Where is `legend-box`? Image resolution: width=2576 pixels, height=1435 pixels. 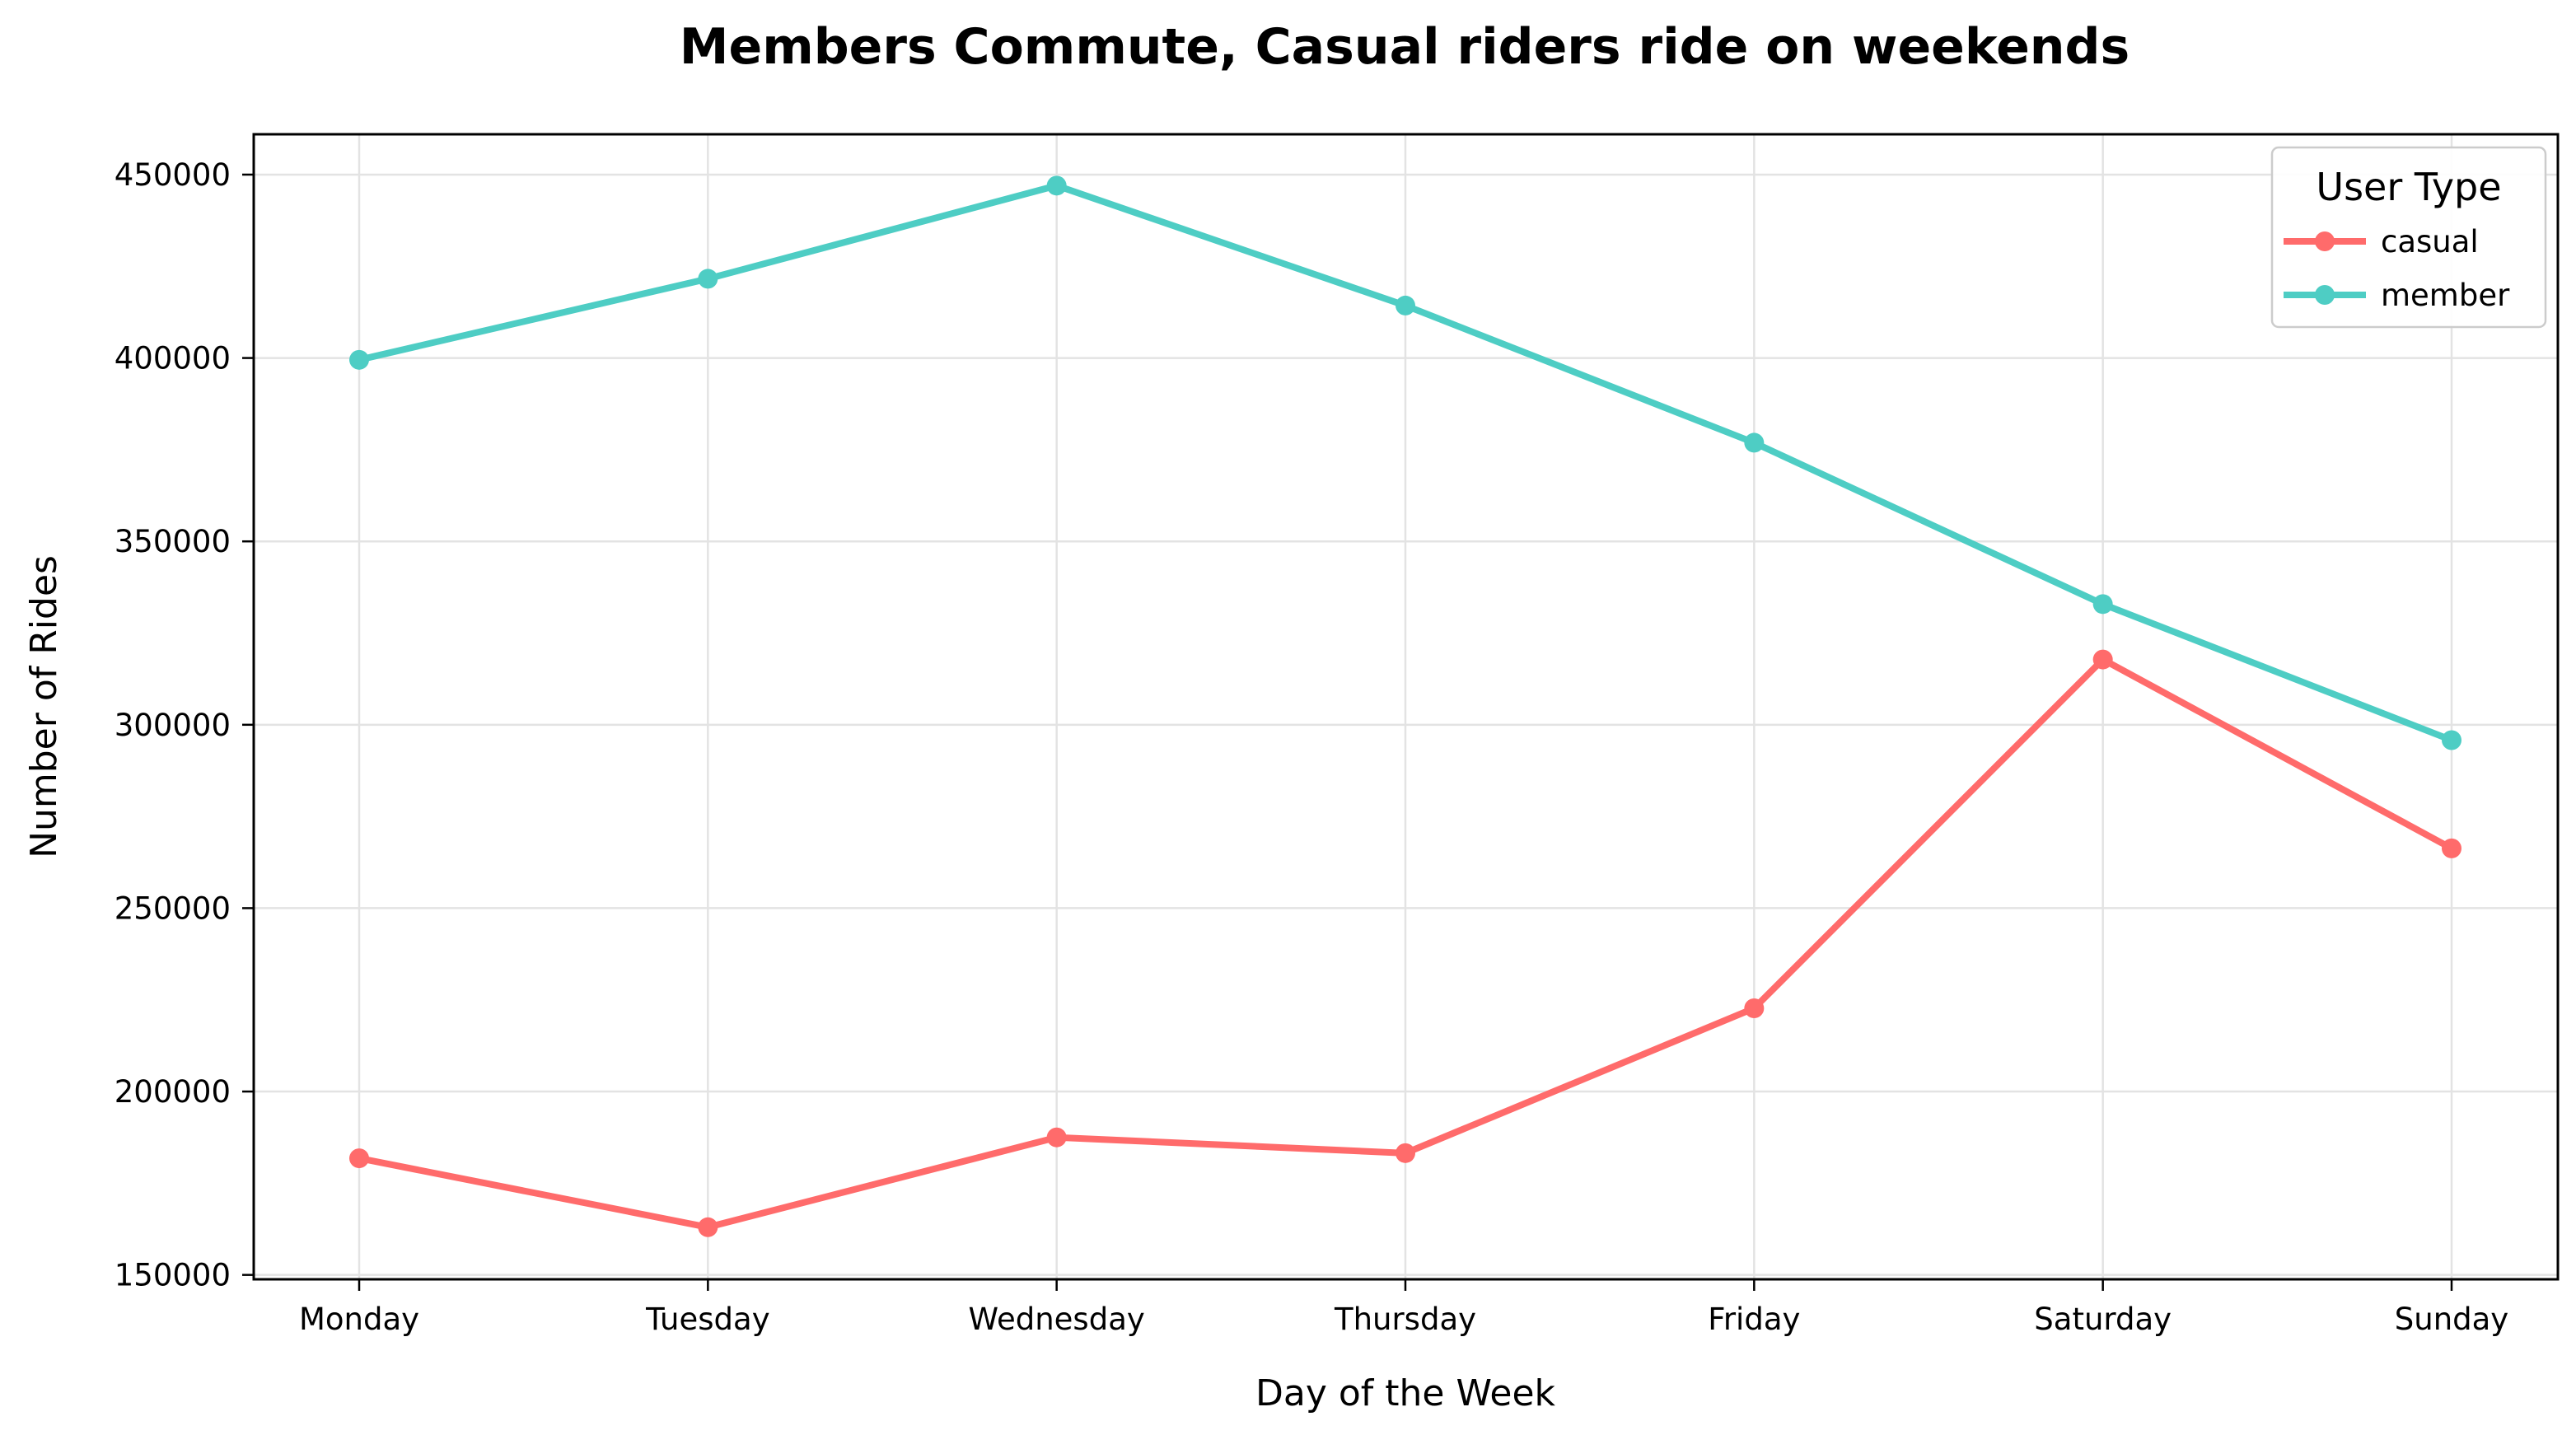 legend-box is located at coordinates (2408, 238).